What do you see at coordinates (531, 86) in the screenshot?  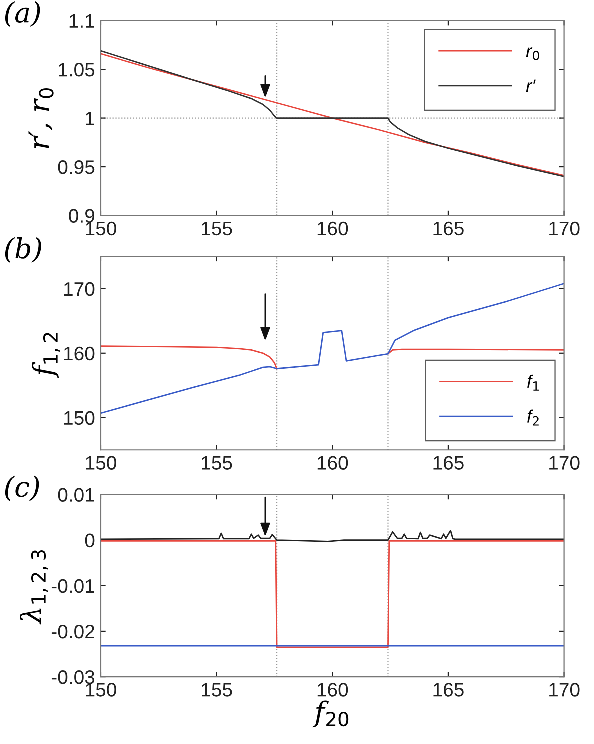 I see `legend-label: r′` at bounding box center [531, 86].